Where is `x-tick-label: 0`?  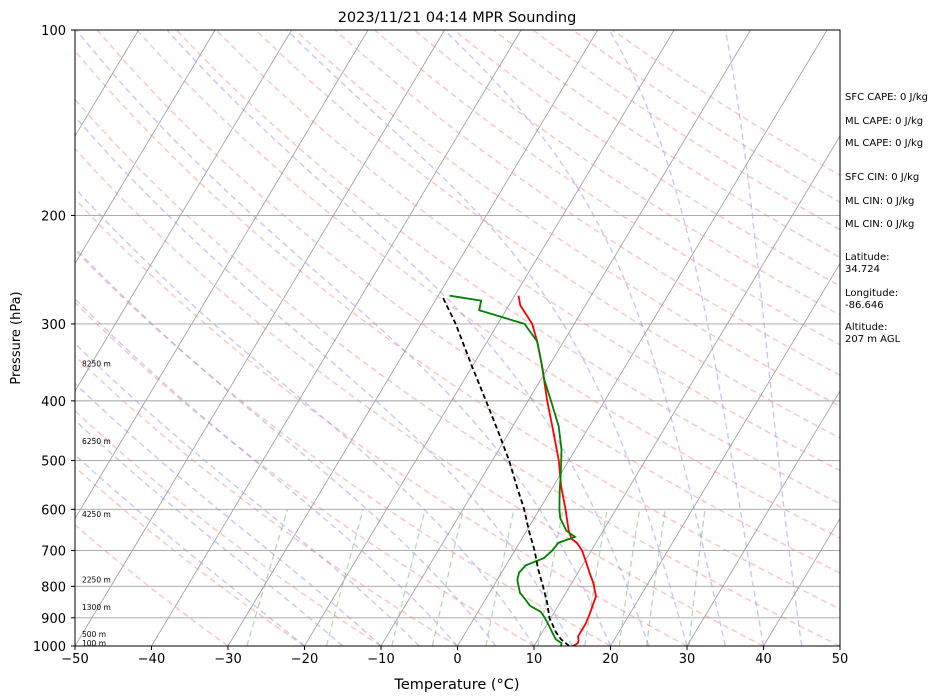
x-tick-label: 0 is located at coordinates (457, 659).